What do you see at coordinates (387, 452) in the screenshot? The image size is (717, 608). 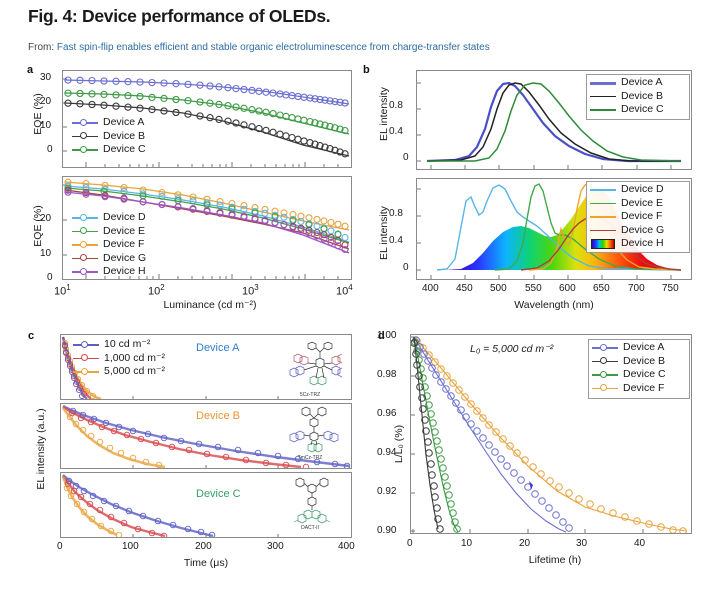 I see `panel-d-ytick-094: 0.94` at bounding box center [387, 452].